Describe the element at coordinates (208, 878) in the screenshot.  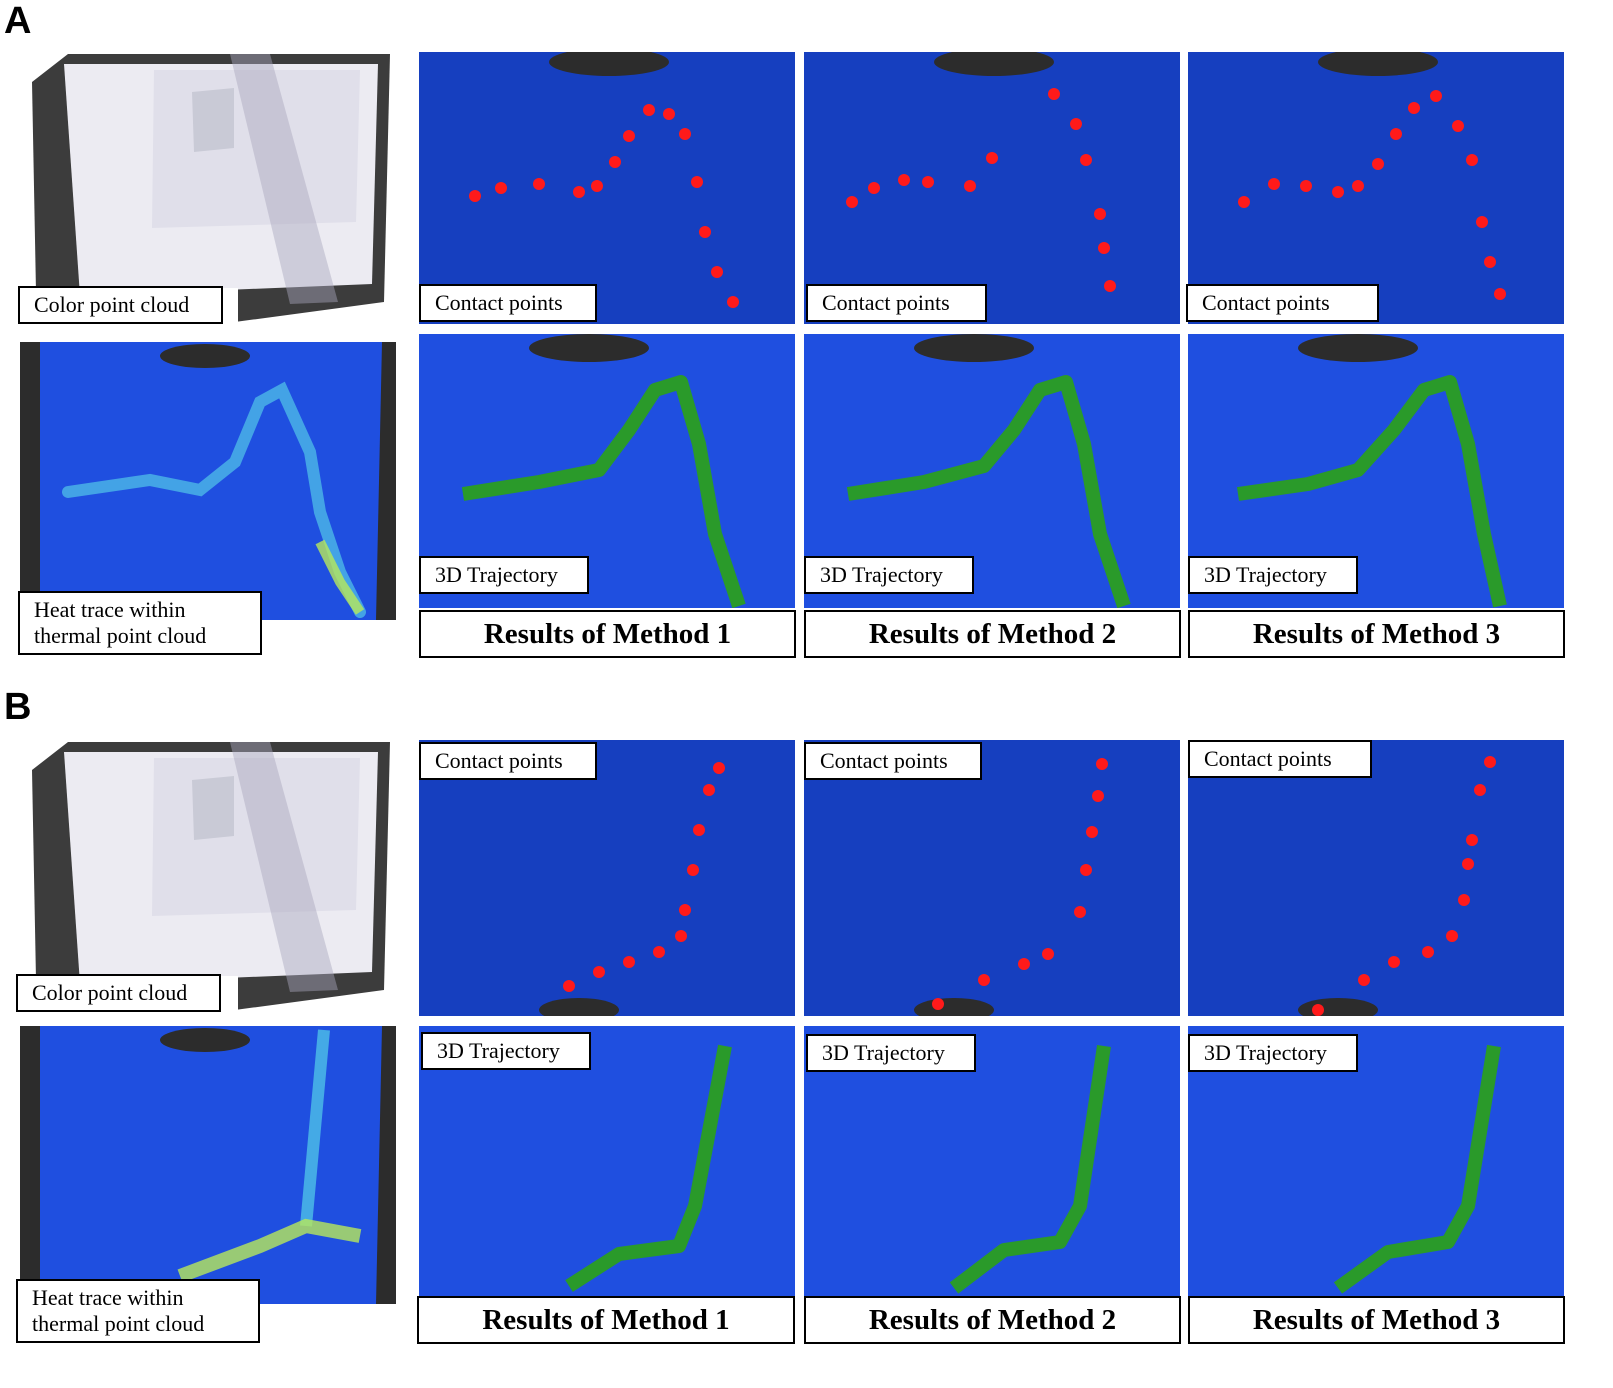
I see `color-point-cloud-image` at that location.